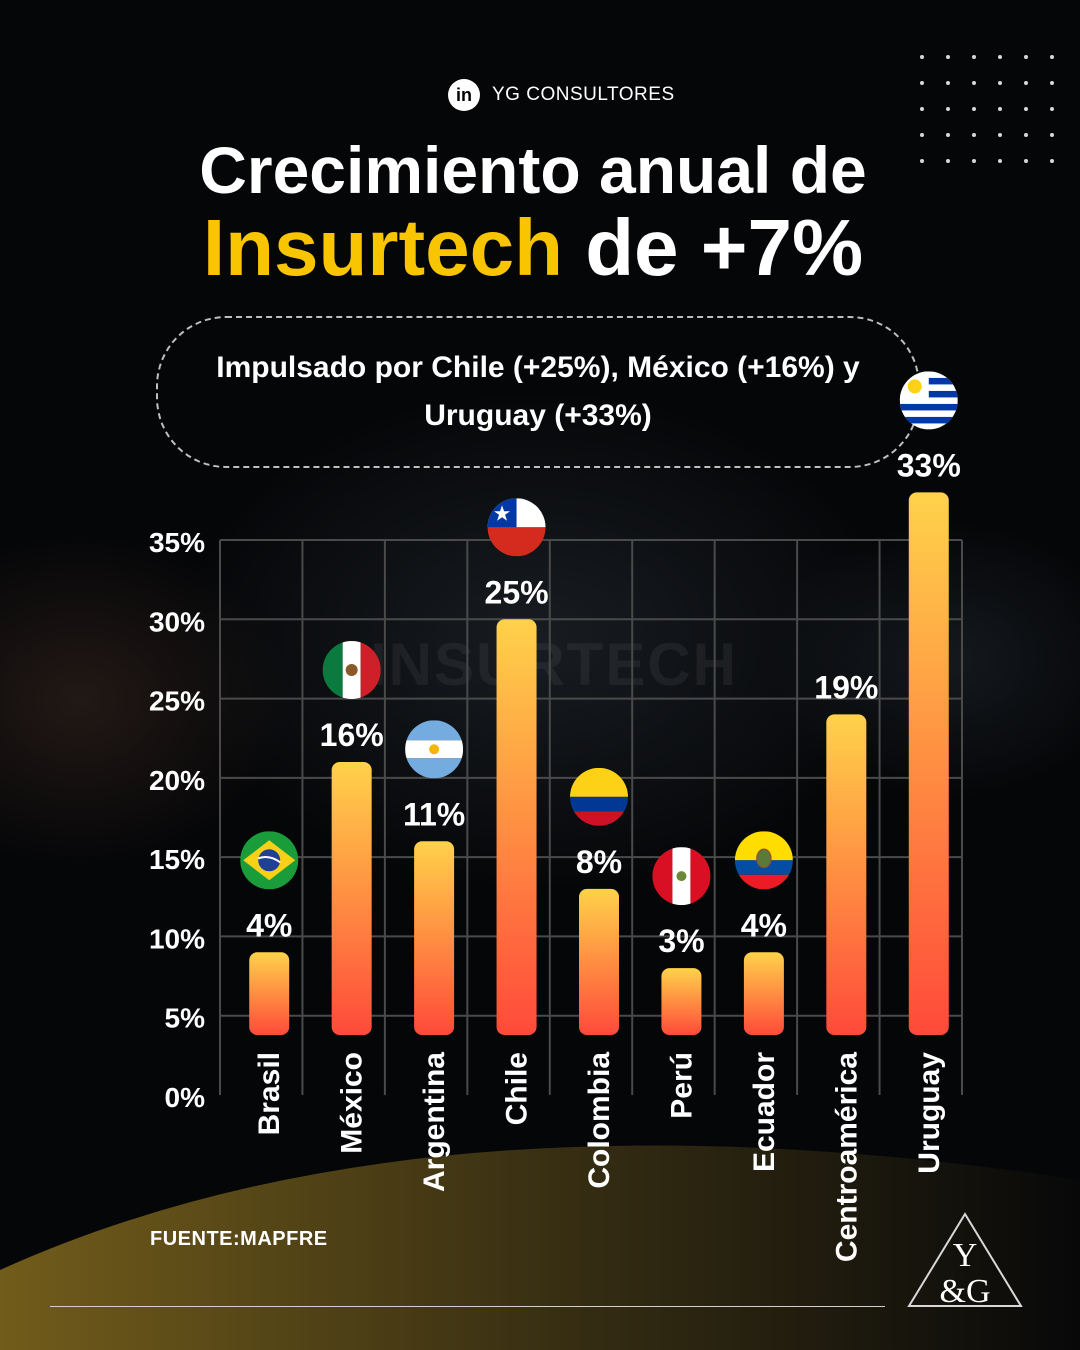 Image resolution: width=1080 pixels, height=1350 pixels. I want to click on uruguay-flag-icon, so click(928, 400).